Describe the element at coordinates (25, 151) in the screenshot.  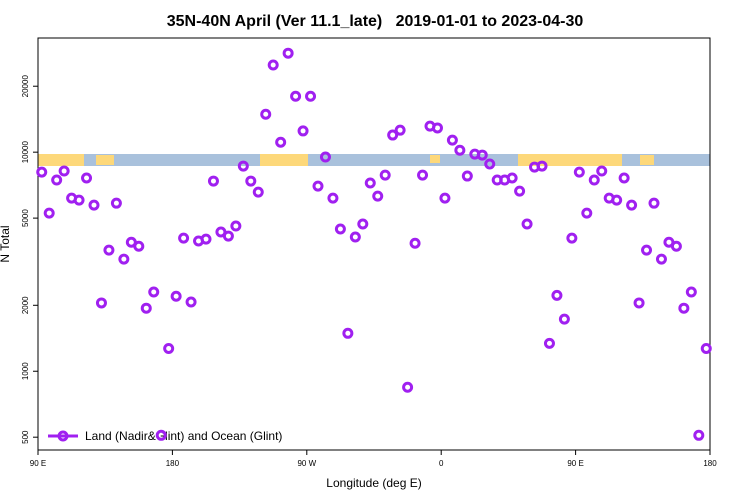
I see `y-tick-label: 10000` at that location.